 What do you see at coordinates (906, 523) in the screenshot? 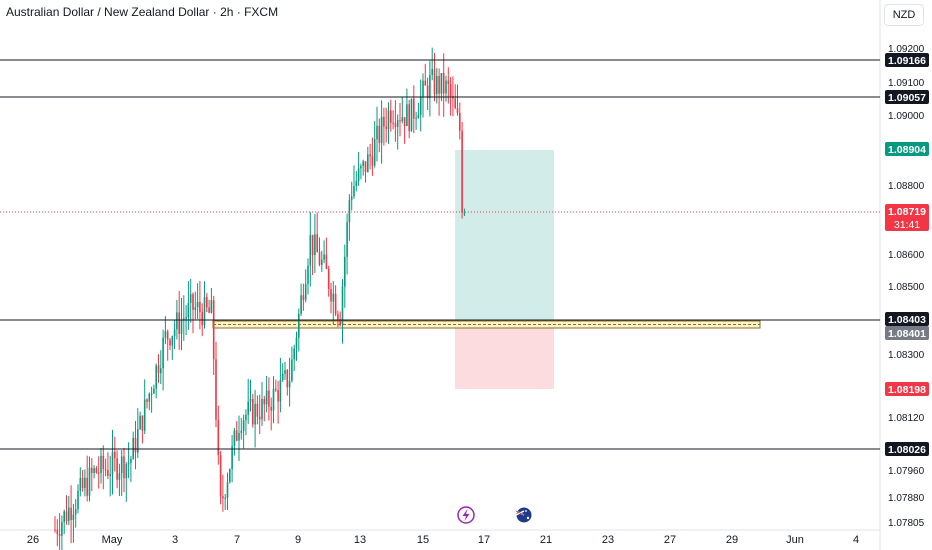
I see `y-tick-label: 1.07805` at bounding box center [906, 523].